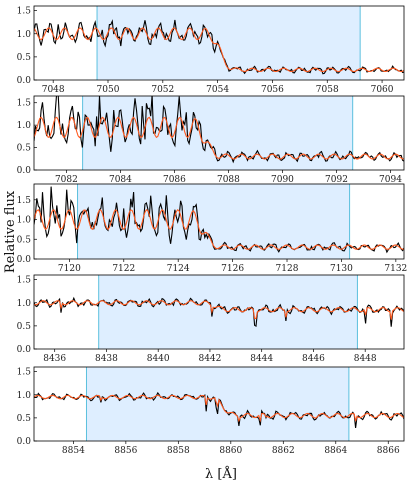 The image size is (407, 487). I want to click on x-tick-label: 8440, so click(158, 359).